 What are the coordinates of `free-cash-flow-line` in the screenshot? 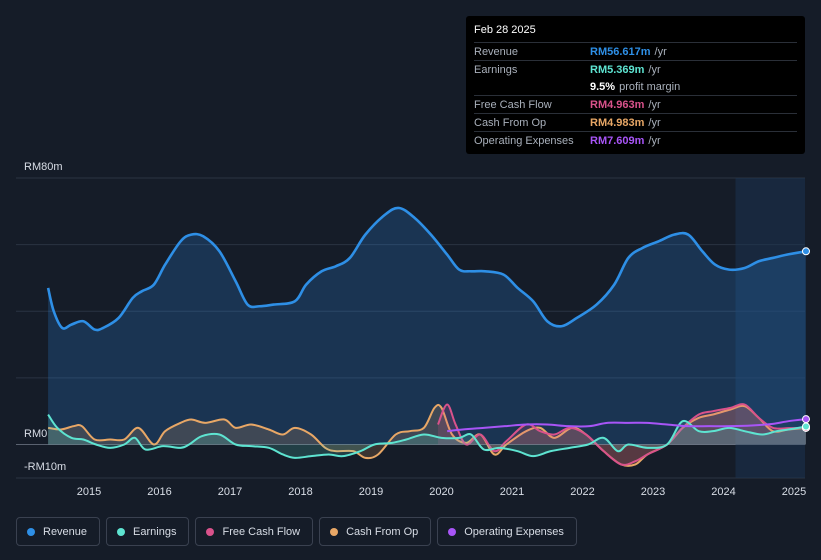 It's located at (622, 434).